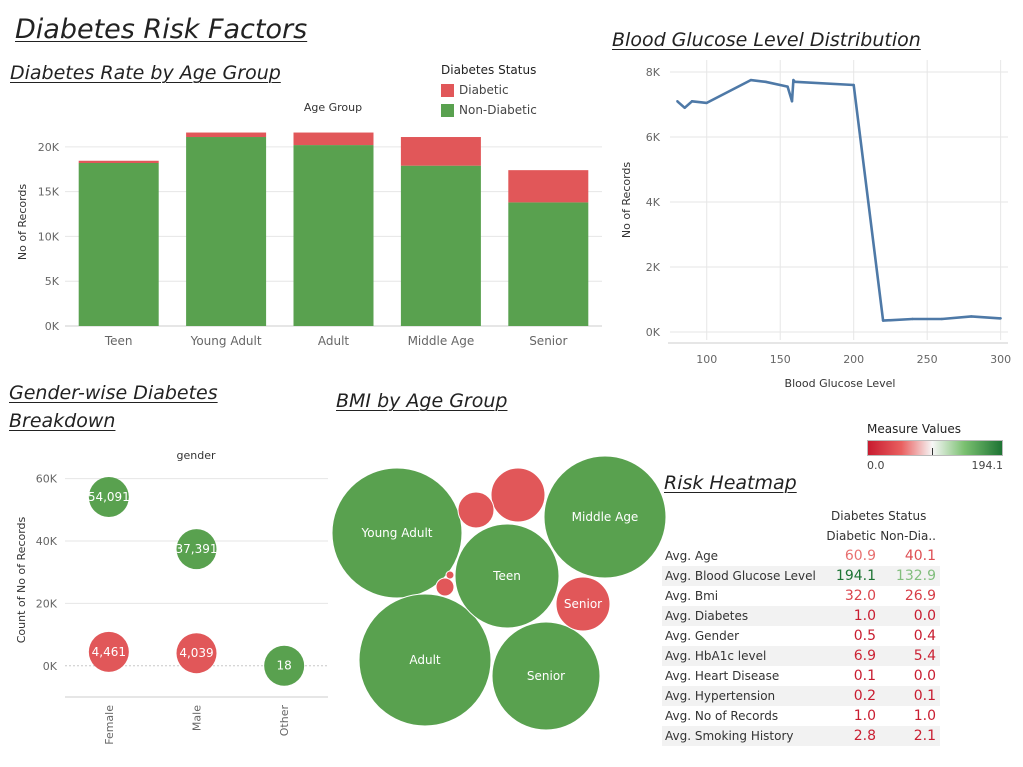 The width and height of the screenshot is (1023, 767). Describe the element at coordinates (801, 616) in the screenshot. I see `heatmap-row: Avg. Diabetes 1.0 0.0` at that location.